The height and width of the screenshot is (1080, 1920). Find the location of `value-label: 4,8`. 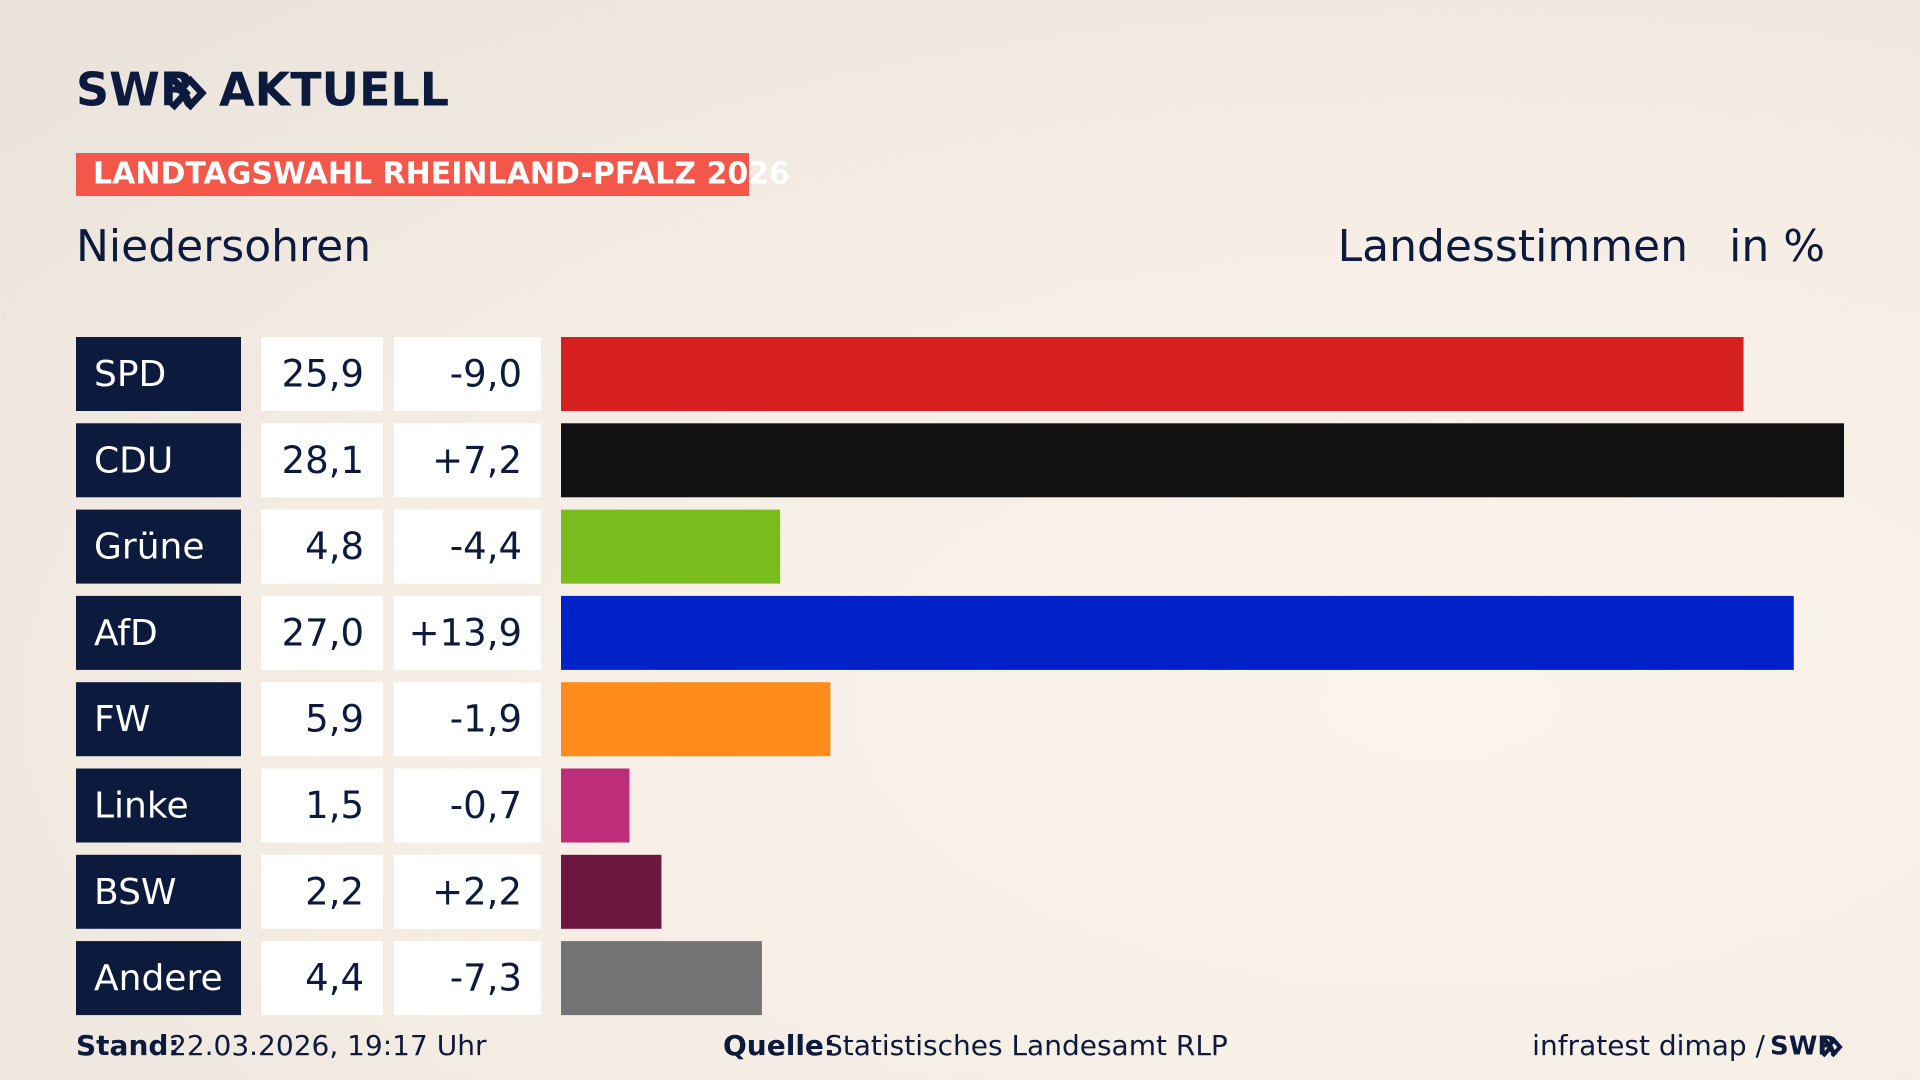

value-label: 4,8 is located at coordinates (334, 546).